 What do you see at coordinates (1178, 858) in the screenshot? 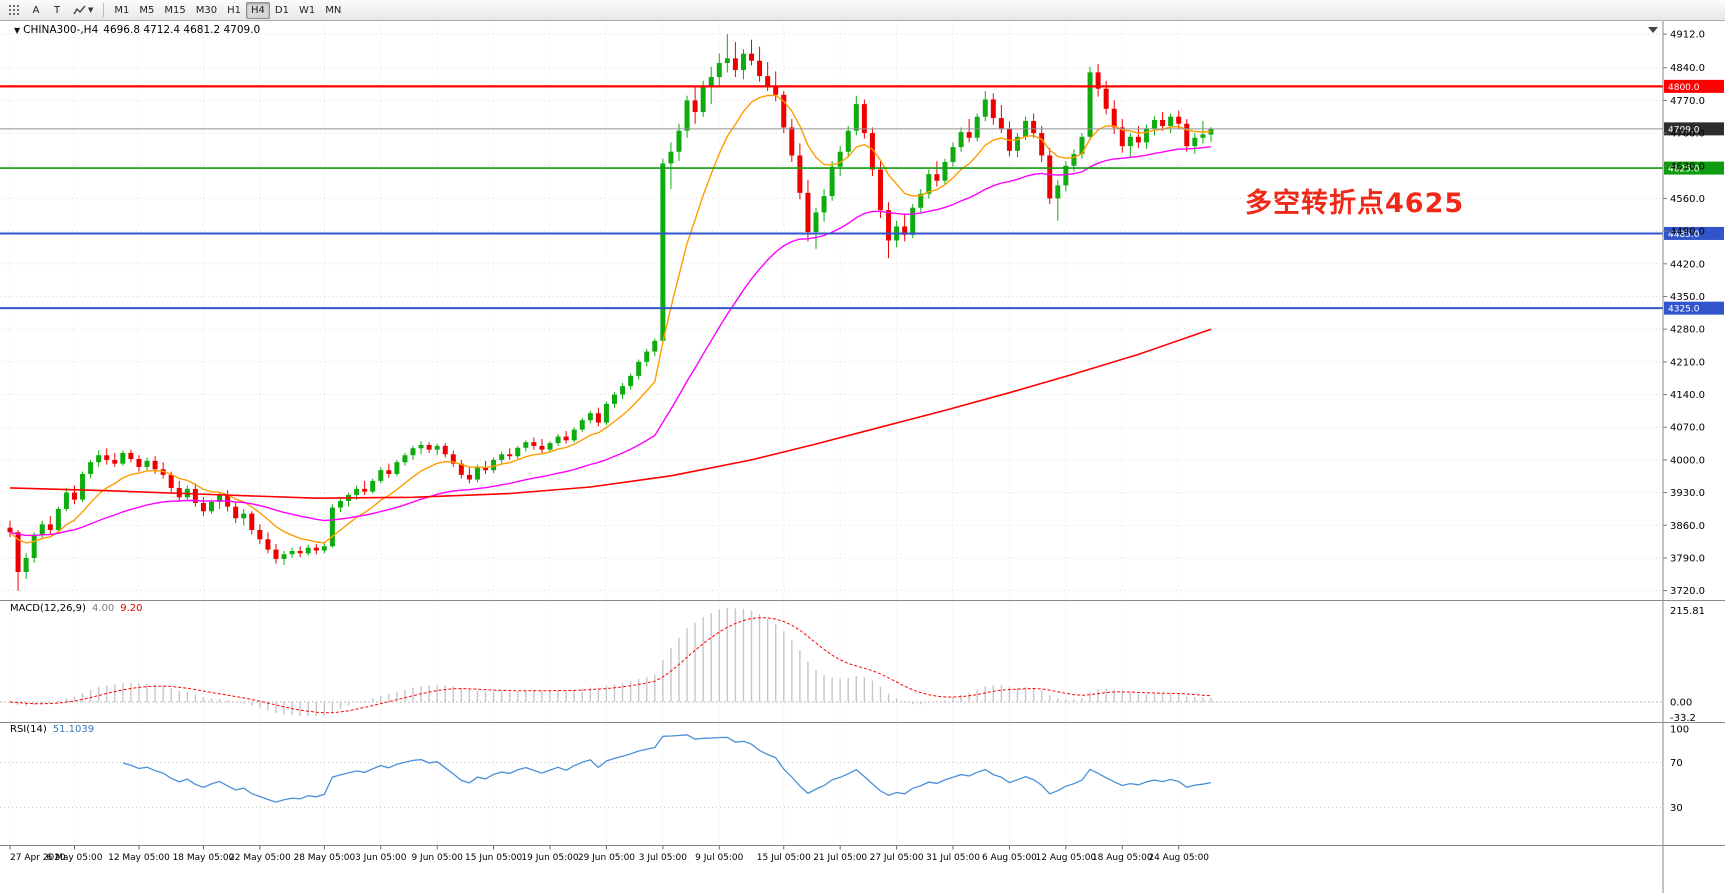
I see `svg-text: 24 Aug 05:00` at bounding box center [1178, 858].